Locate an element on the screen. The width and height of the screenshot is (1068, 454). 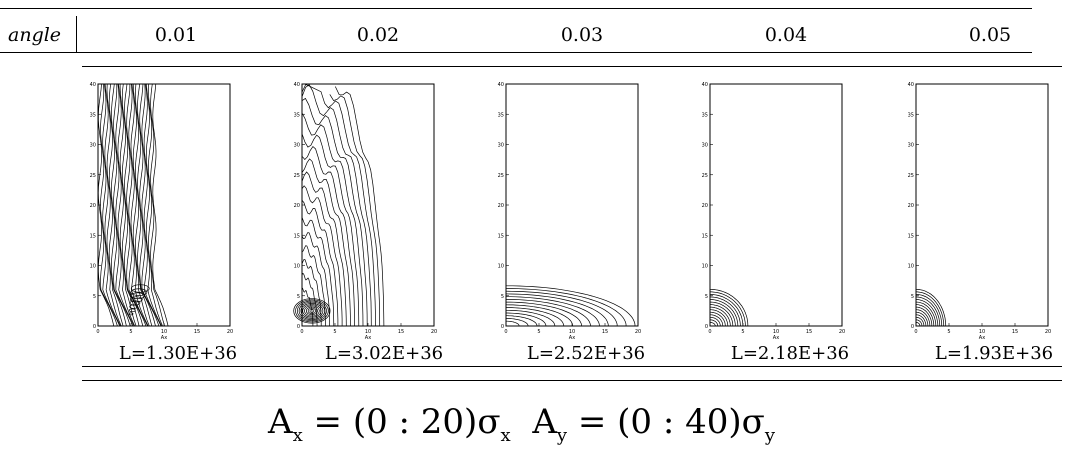
angle-value-3: 0.03 is located at coordinates (582, 35).